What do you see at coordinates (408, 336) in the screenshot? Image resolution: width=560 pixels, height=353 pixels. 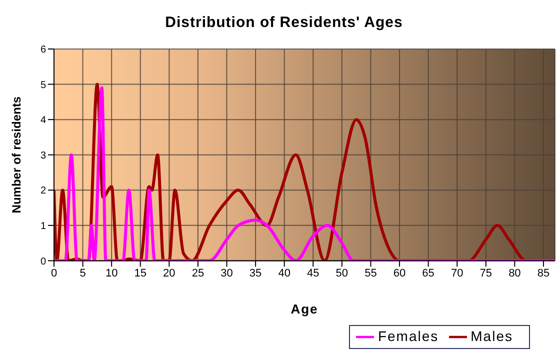 I see `legend-label: Females` at bounding box center [408, 336].